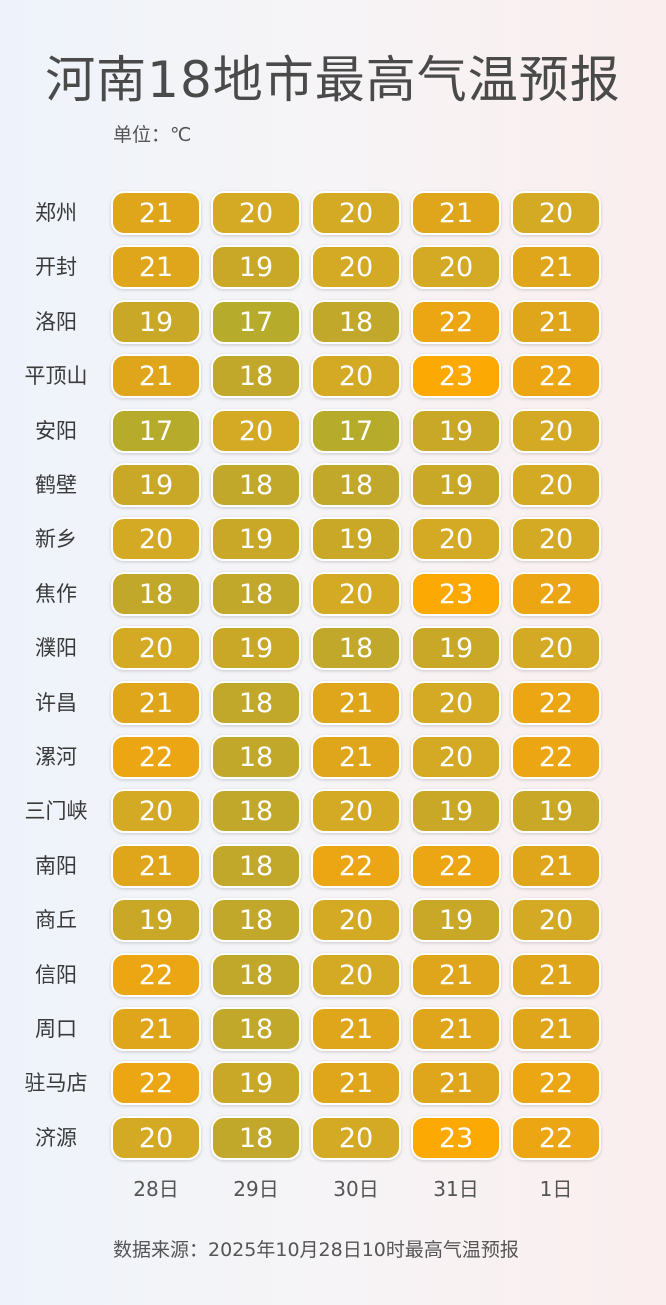  I want to click on chart-title: 河南18地市最高气温预报, so click(333, 80).